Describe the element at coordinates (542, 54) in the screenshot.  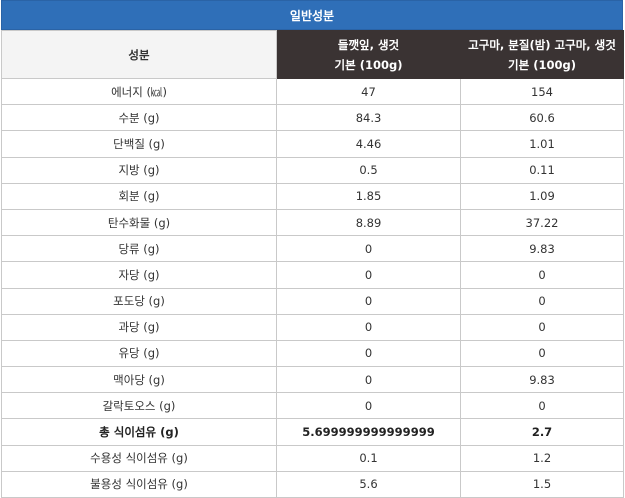
I see `column-header-food-2: 고구마, 분질(밤) 고구마, 생것 기본 (100g)` at that location.